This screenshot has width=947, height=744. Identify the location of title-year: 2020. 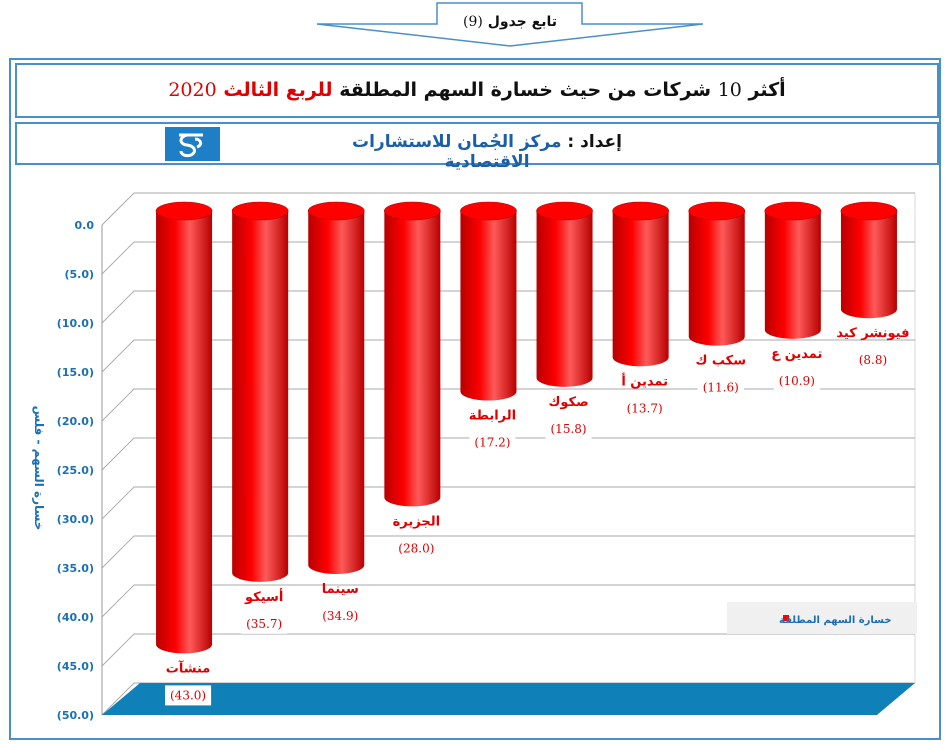
(192, 90).